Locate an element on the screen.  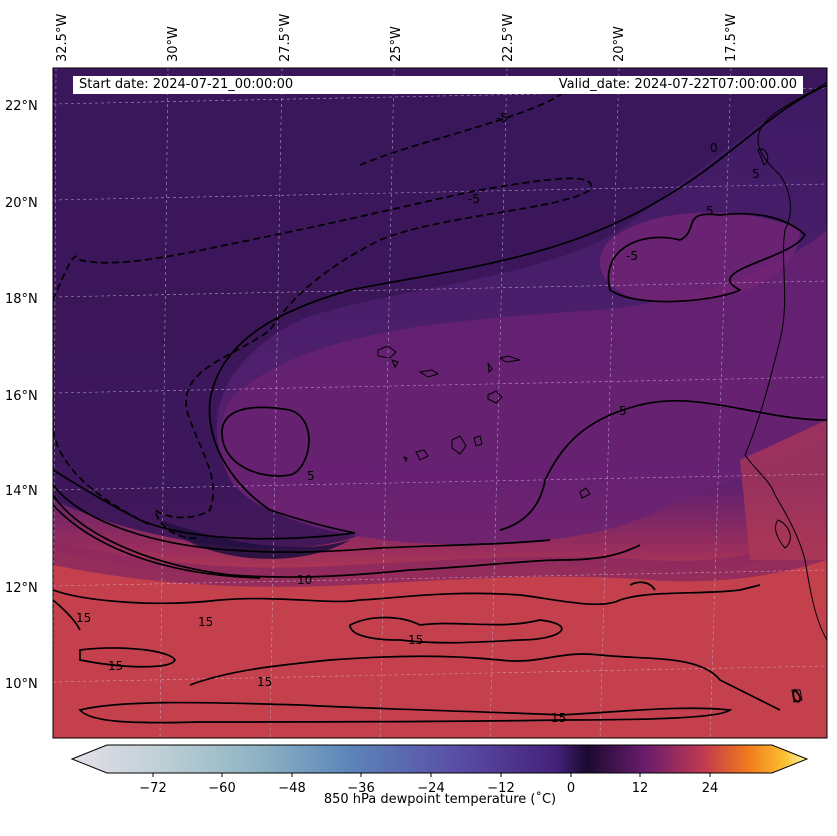
lat-label: 14°N is located at coordinates (21, 491).